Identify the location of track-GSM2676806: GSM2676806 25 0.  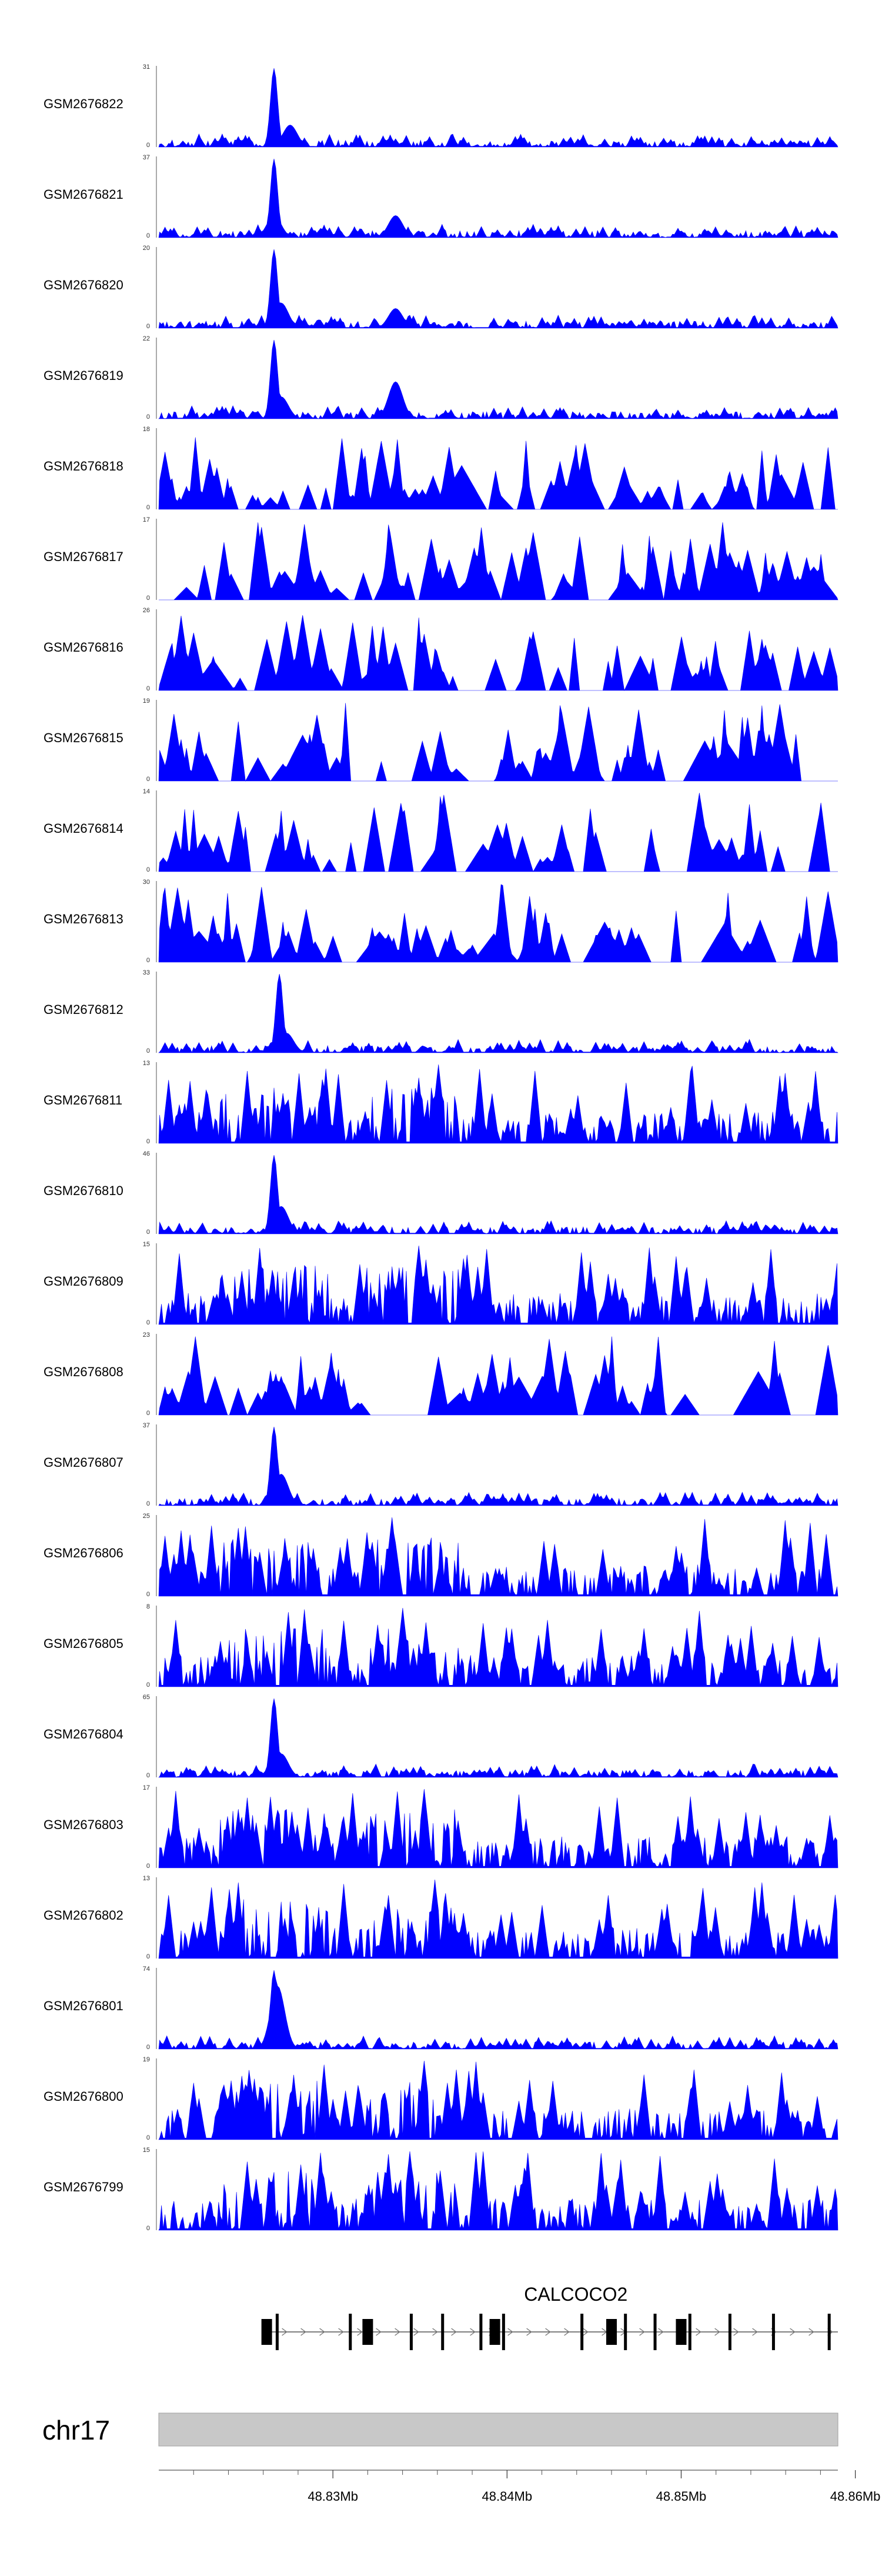
(441, 1555).